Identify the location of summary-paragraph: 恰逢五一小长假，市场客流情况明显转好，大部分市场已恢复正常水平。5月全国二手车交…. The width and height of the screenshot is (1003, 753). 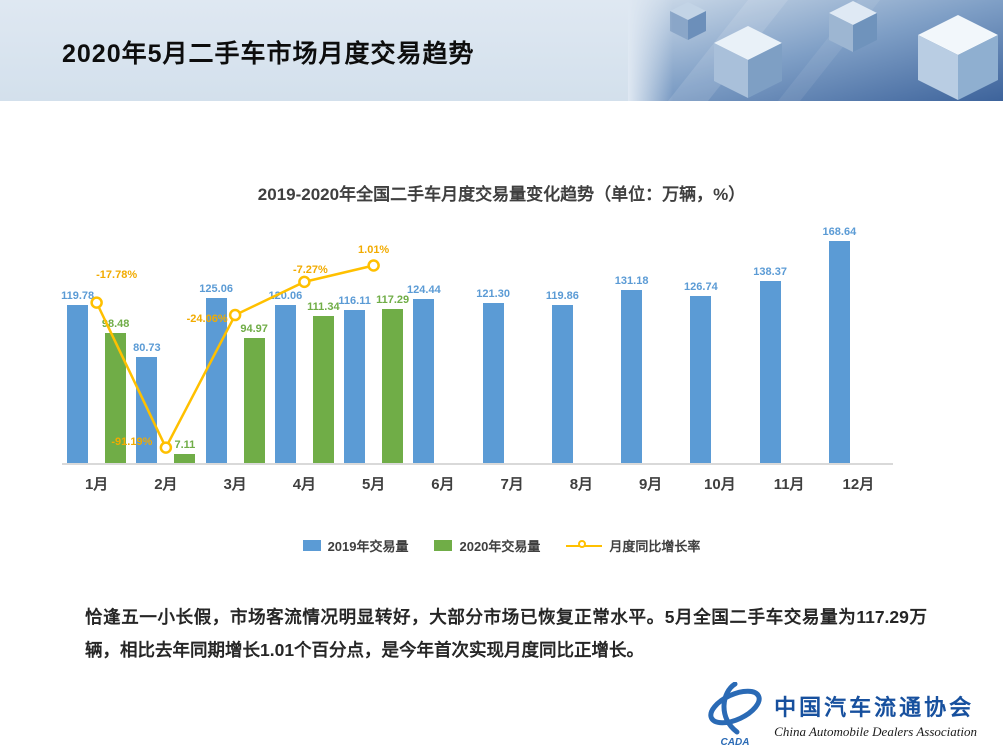
(506, 633).